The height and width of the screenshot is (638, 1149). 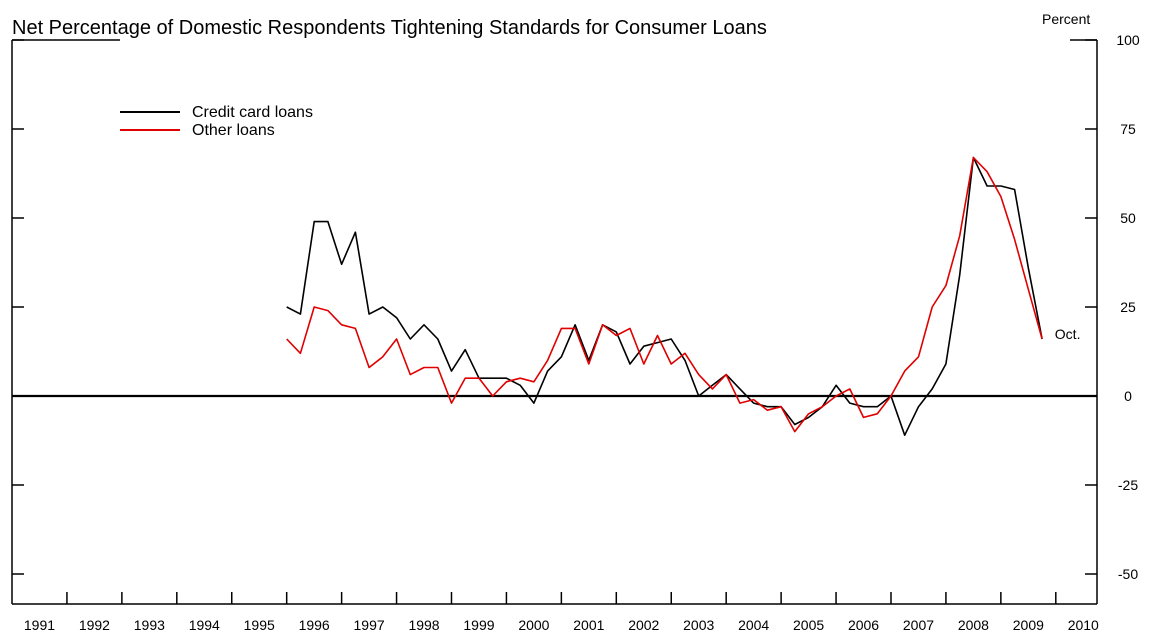 What do you see at coordinates (1083, 625) in the screenshot?
I see `x-tick-label: 2010` at bounding box center [1083, 625].